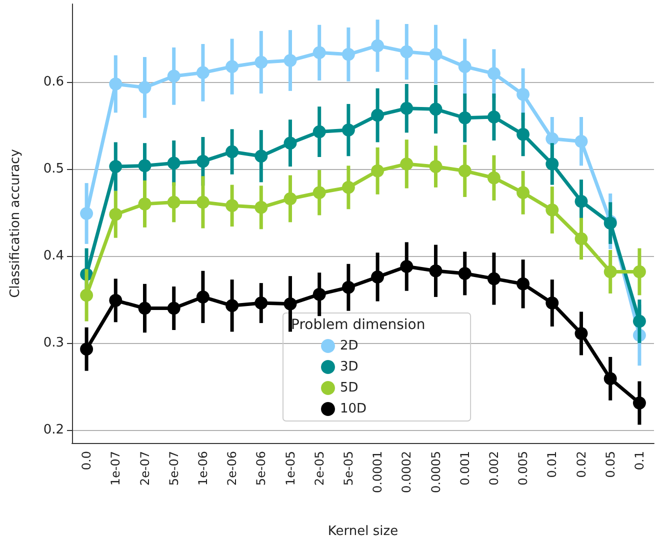 The height and width of the screenshot is (543, 656). Describe the element at coordinates (87, 460) in the screenshot. I see `x-tick-label: 0.0` at that location.